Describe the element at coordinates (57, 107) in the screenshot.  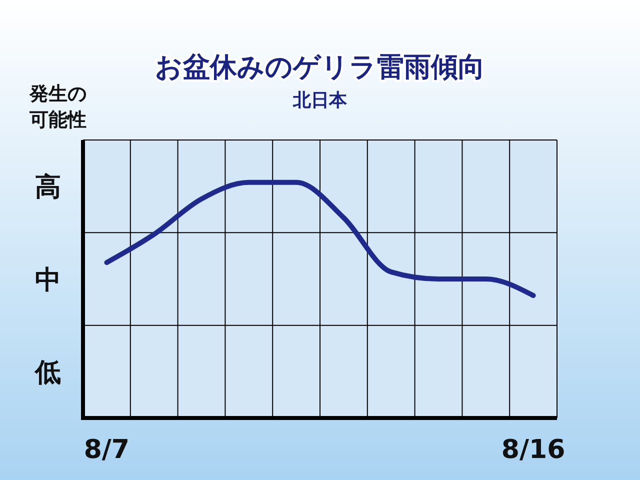
I see `y-axis-title: 発生の可能性` at that location.